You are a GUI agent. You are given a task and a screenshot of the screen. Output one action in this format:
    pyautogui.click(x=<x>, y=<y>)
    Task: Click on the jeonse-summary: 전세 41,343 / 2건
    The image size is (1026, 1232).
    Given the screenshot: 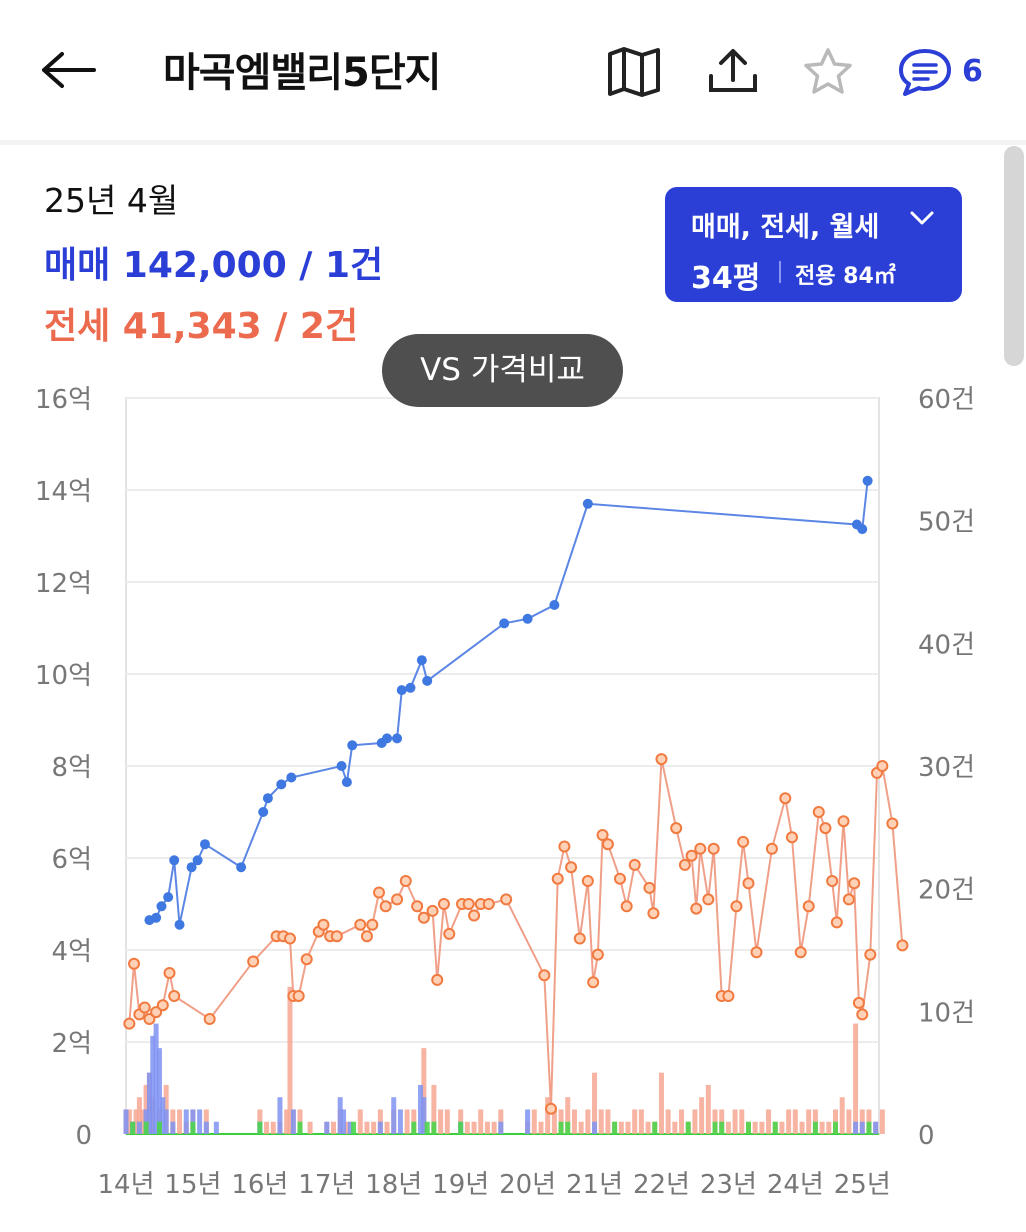 What is the action you would take?
    pyautogui.click(x=201, y=326)
    